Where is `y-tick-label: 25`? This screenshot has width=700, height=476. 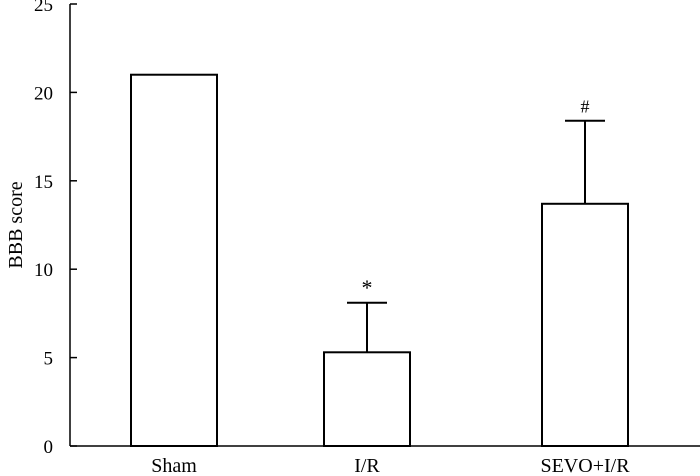
y-tick-label: 25 is located at coordinates (43, 8).